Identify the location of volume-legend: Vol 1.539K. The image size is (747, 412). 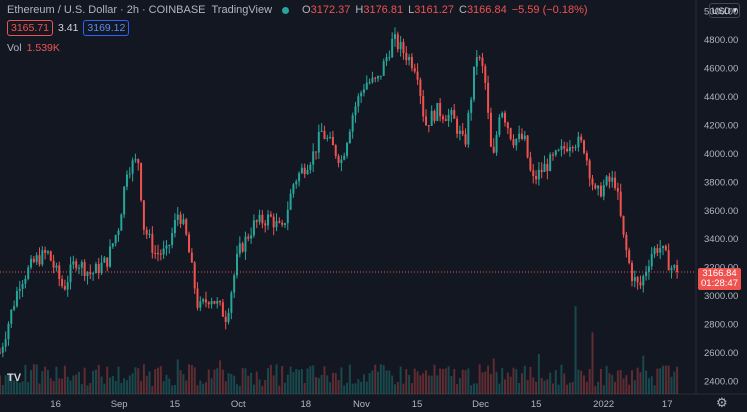
(33, 48).